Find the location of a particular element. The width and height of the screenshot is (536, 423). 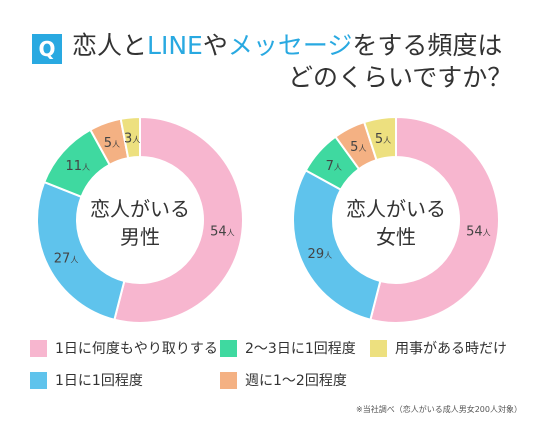

legend-label: 1日に何度もやり取りする is located at coordinates (136, 349).